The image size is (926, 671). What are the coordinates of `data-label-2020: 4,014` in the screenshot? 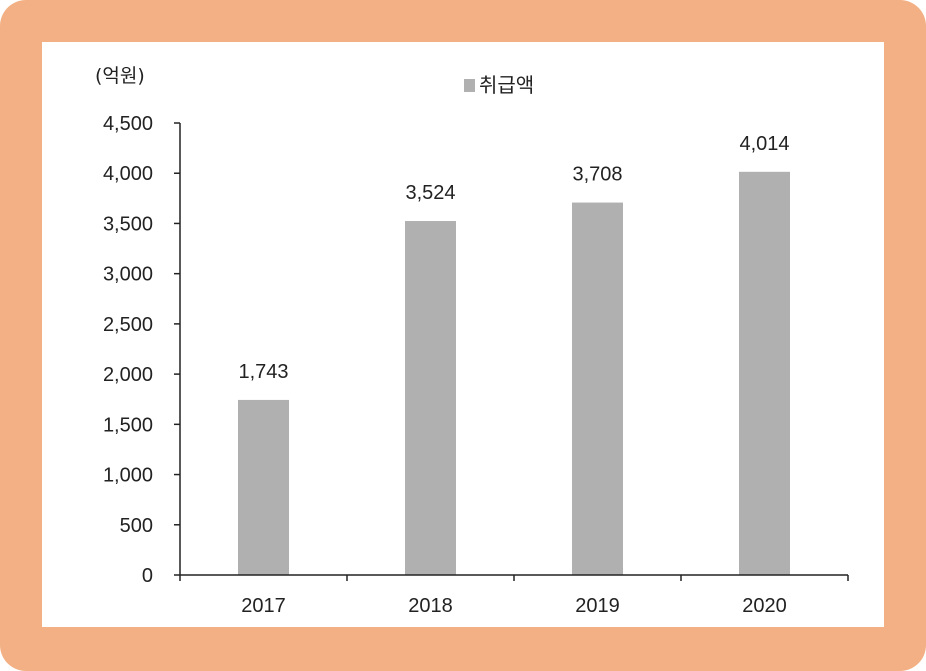 It's located at (764, 144).